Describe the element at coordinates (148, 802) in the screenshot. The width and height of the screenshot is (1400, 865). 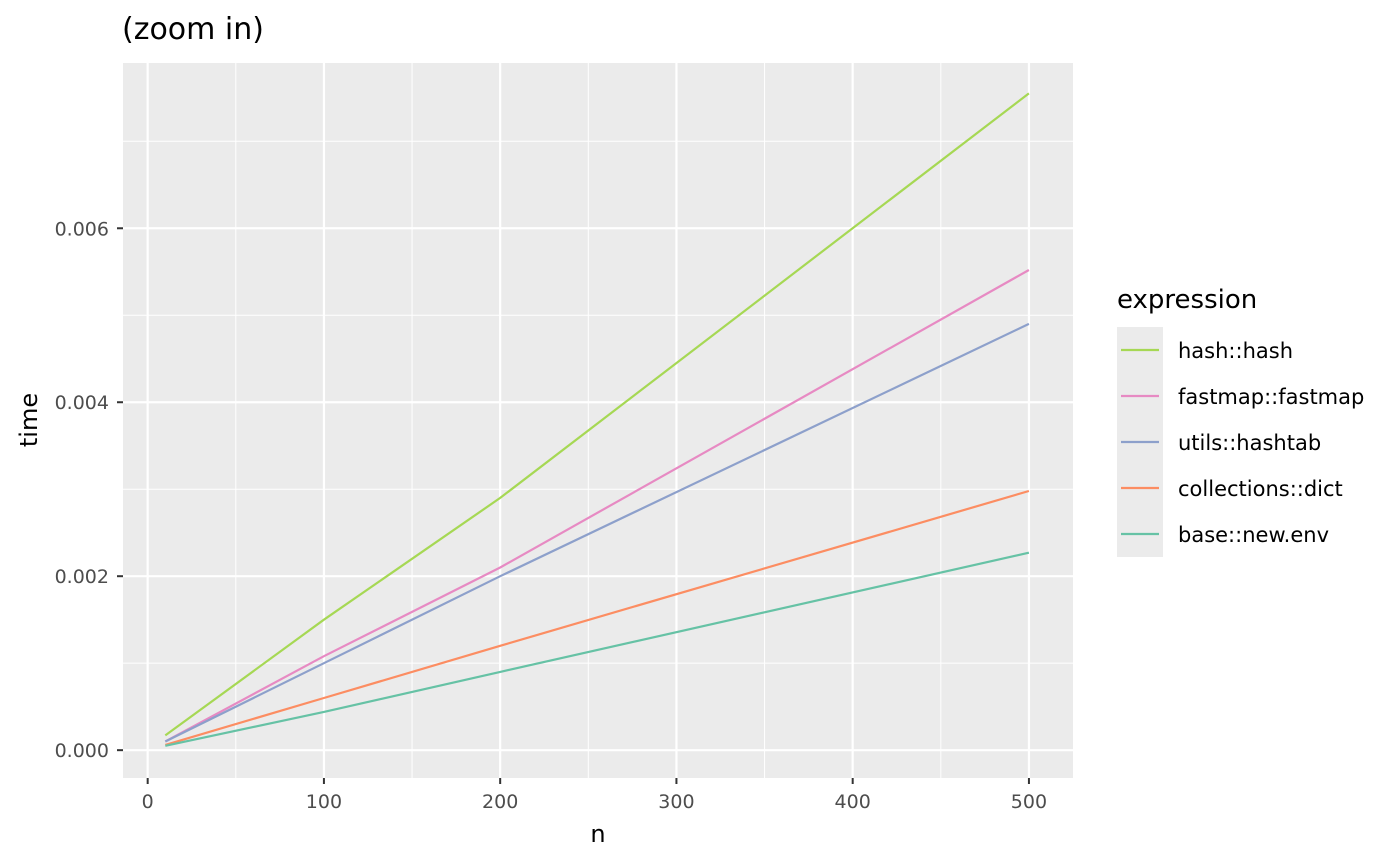
I see `x-tick-label: 0` at that location.